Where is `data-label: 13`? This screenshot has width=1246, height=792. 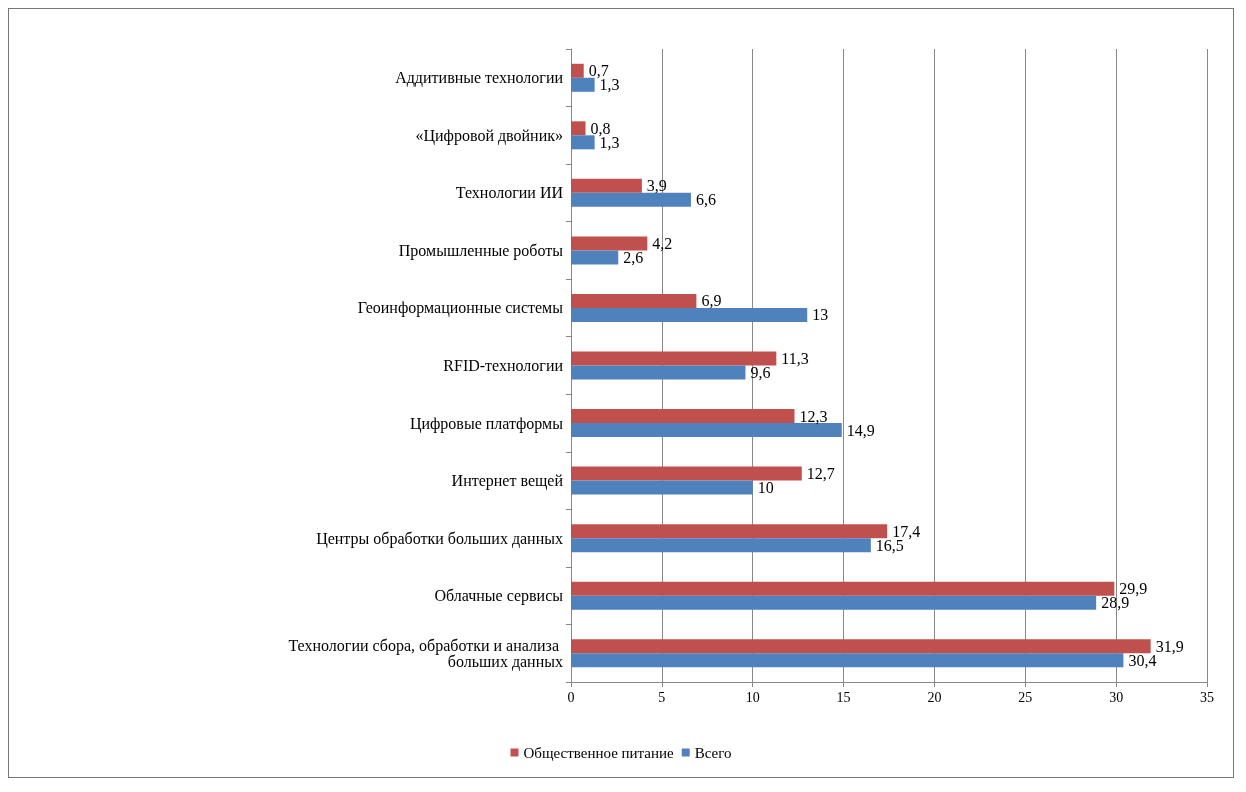
data-label: 13 is located at coordinates (820, 315).